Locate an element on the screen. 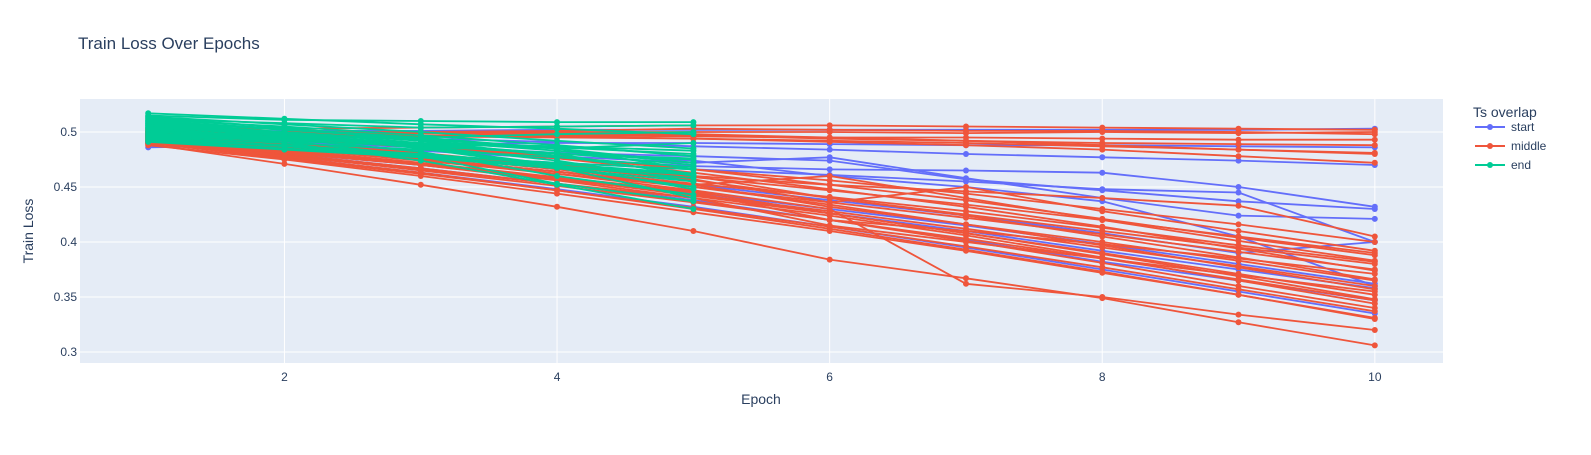 Image resolution: width=1591 pixels, height=455 pixels. y-axis-ticks: 0.3 0.35 0.4 0.45 0.5 is located at coordinates (66, 242).